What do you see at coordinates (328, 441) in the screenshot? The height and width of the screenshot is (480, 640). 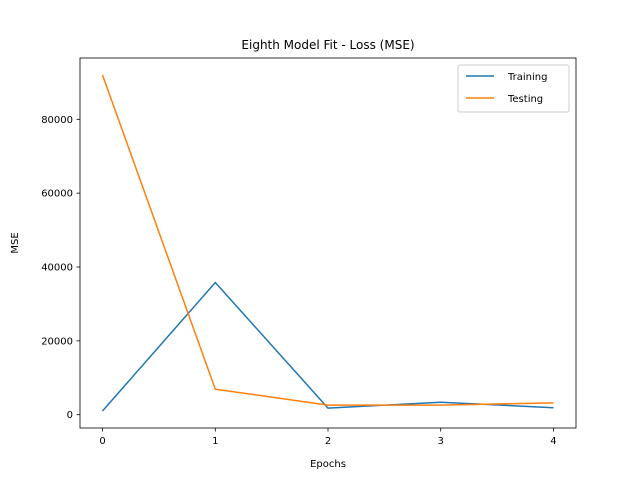 I see `x-tick-label: 2` at bounding box center [328, 441].